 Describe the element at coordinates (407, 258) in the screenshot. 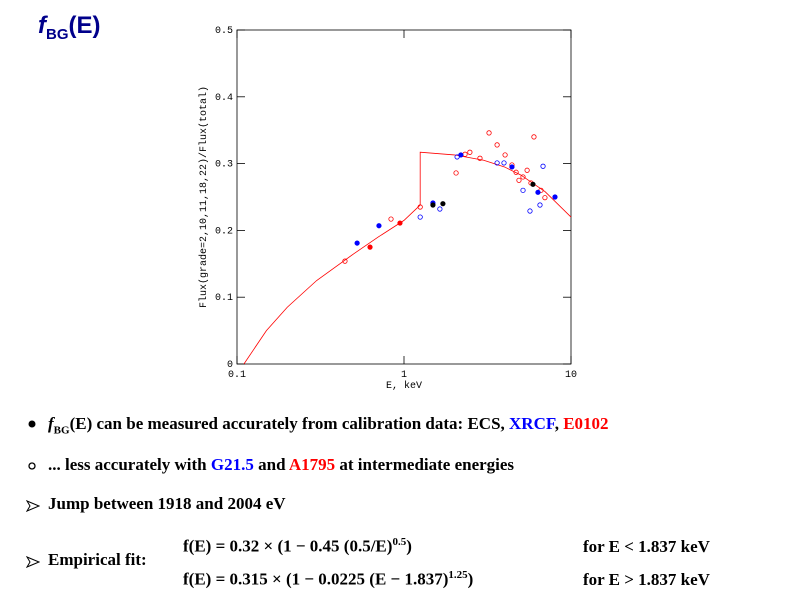

I see `model-curve` at that location.